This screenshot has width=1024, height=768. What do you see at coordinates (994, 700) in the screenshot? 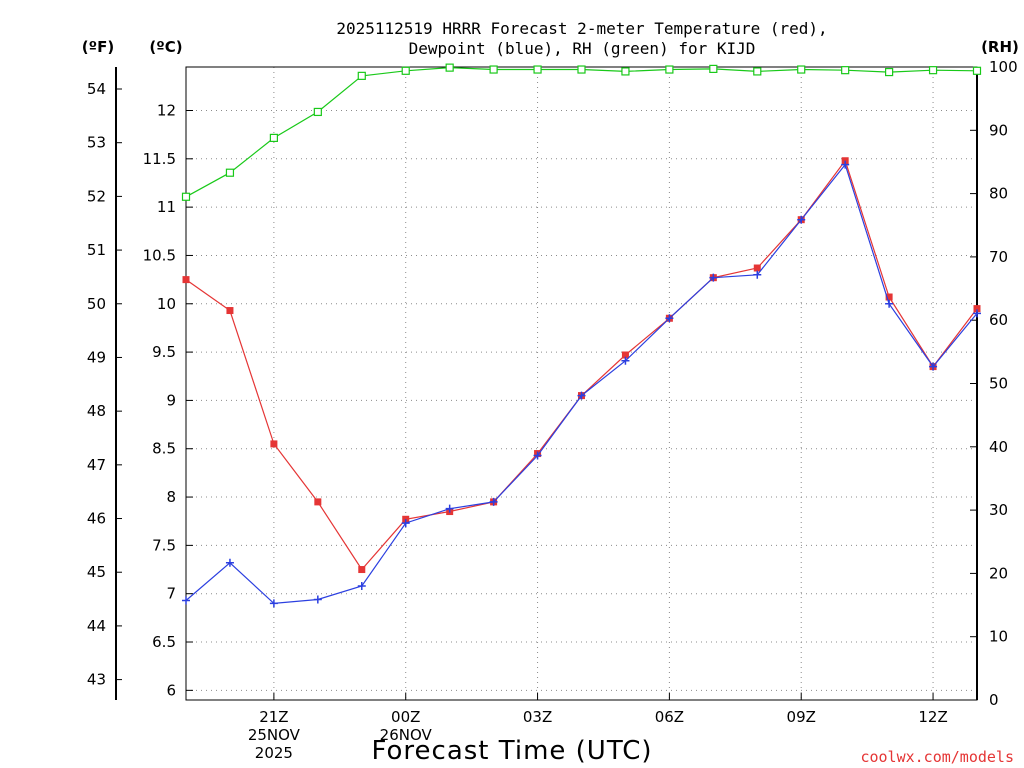
I see `rh-tick-label: 0` at bounding box center [994, 700].